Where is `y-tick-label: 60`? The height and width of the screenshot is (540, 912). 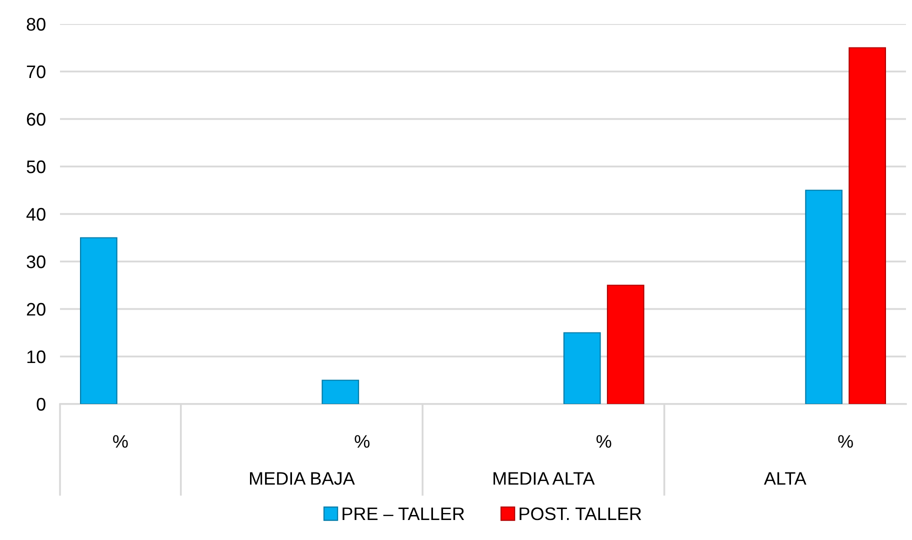
y-tick-label: 60 is located at coordinates (36, 119).